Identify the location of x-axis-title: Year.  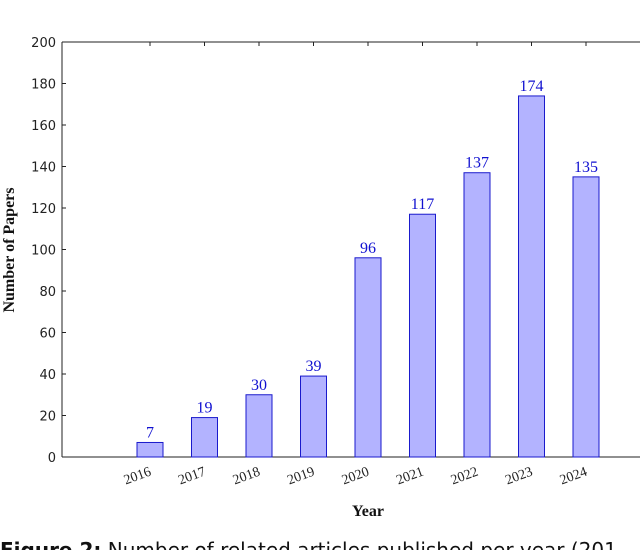
(368, 511).